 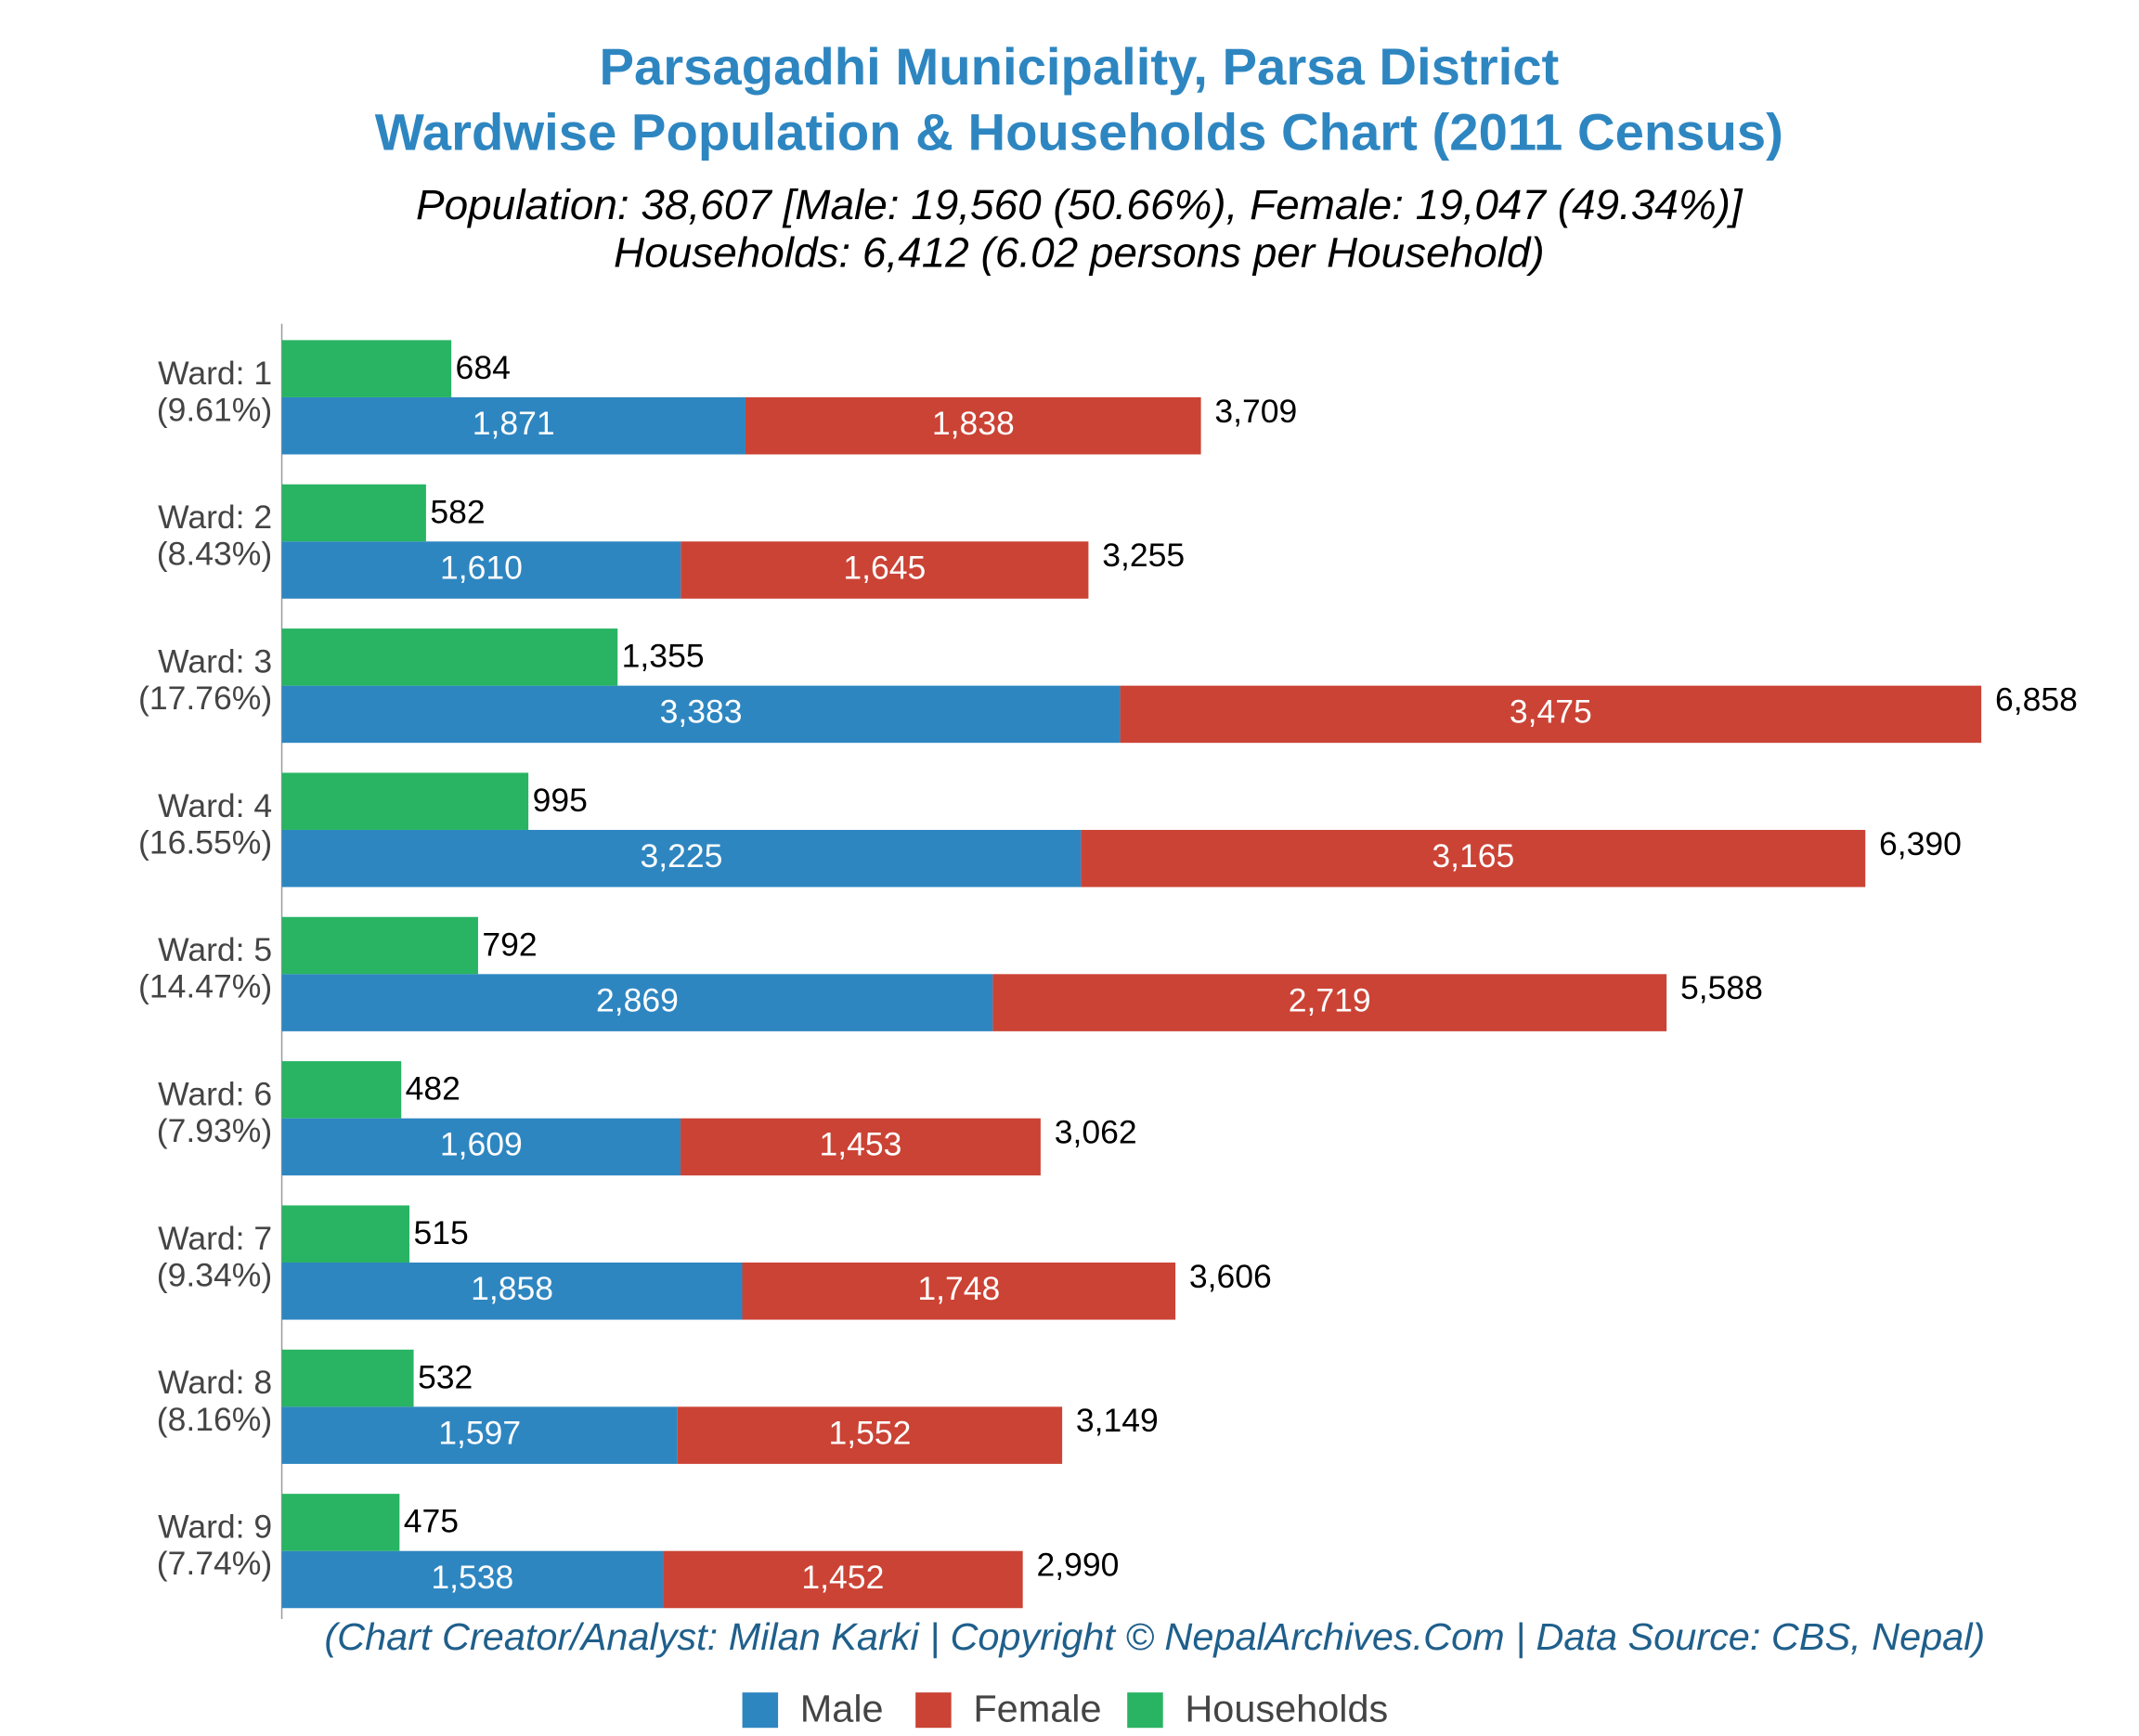 I want to click on total-label: 3,149, so click(x=1117, y=1421).